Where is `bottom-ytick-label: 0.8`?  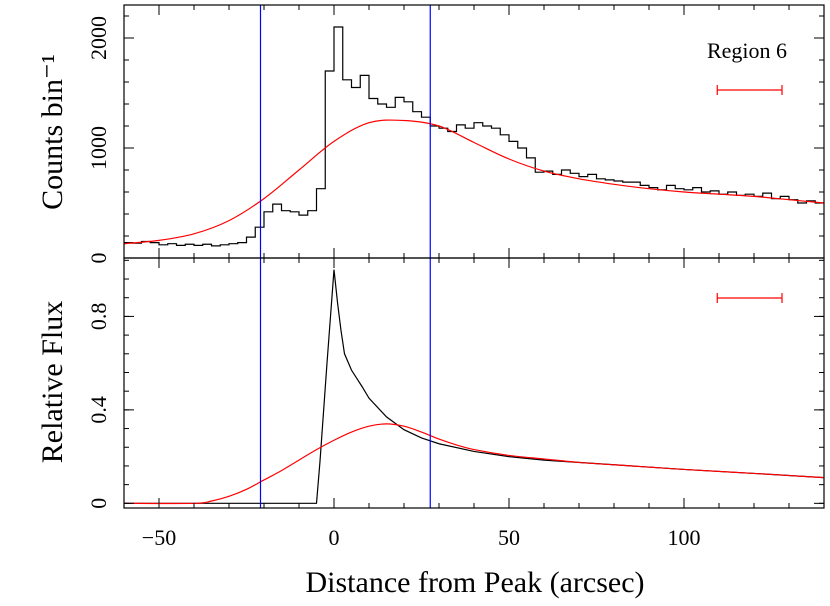
bottom-ytick-label: 0.8 is located at coordinates (98, 317).